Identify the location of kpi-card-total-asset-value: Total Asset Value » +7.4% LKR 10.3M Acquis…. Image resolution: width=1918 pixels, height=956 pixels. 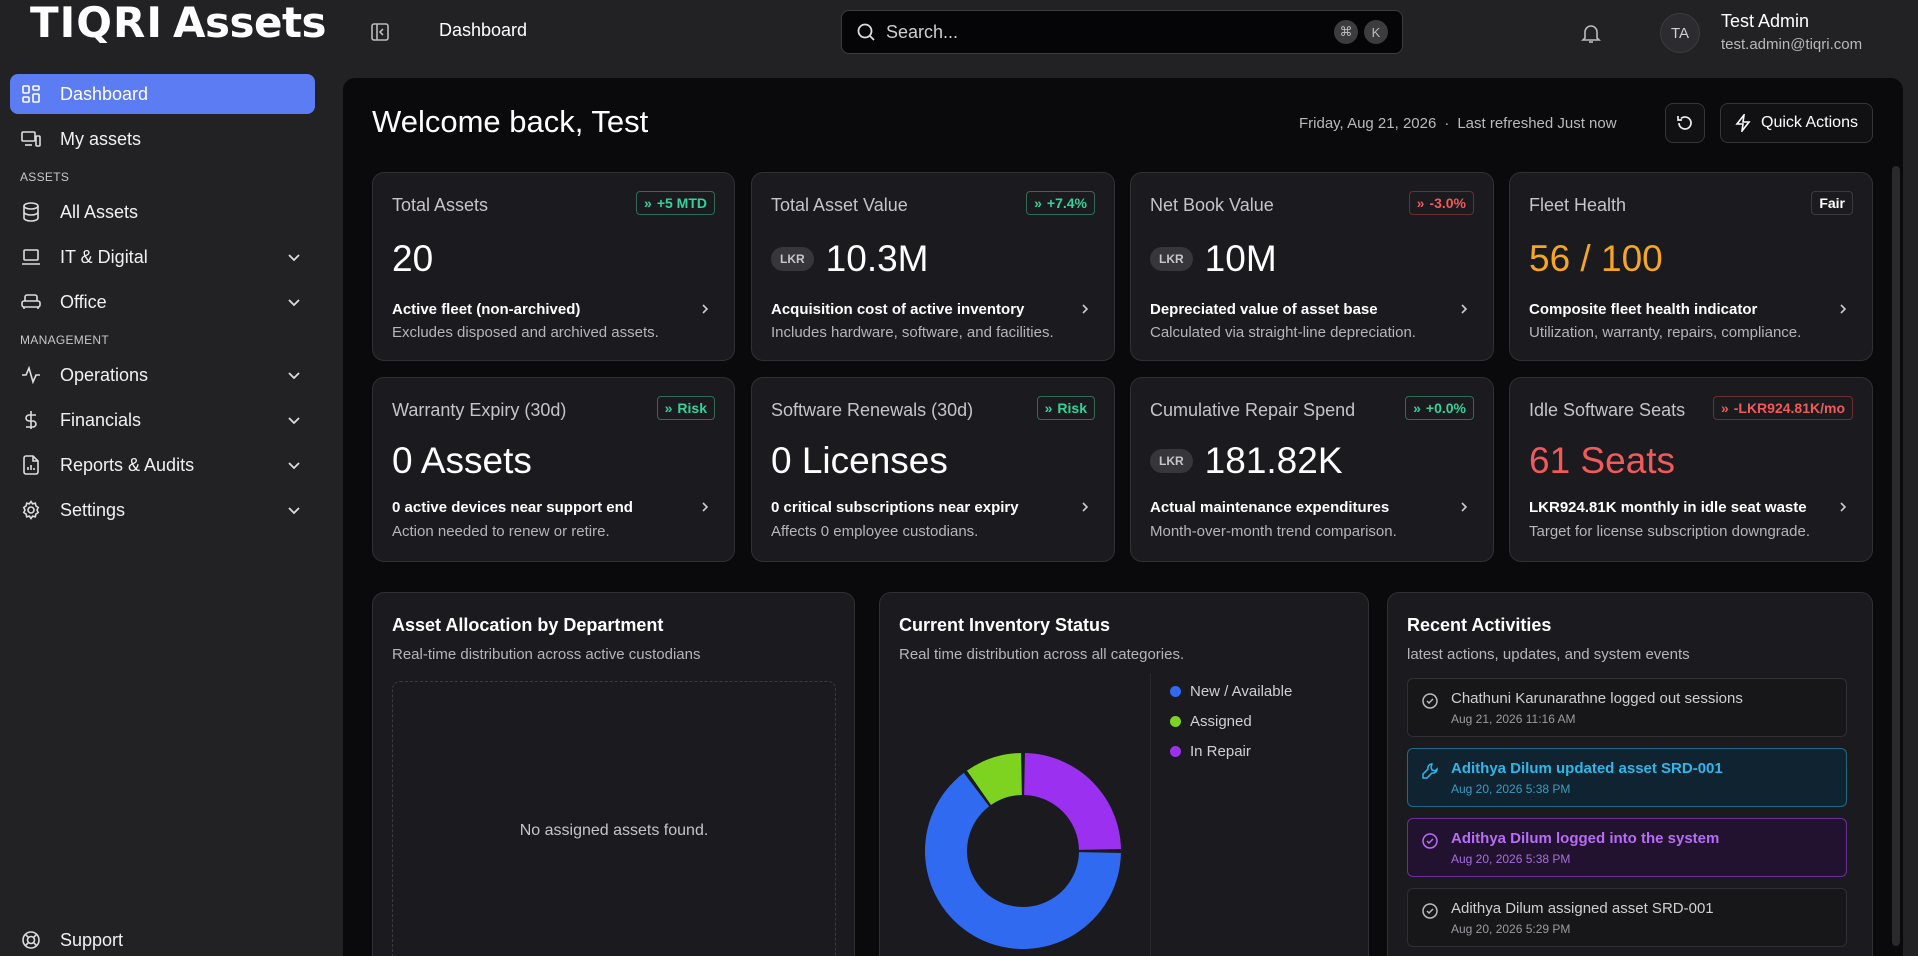
(933, 266).